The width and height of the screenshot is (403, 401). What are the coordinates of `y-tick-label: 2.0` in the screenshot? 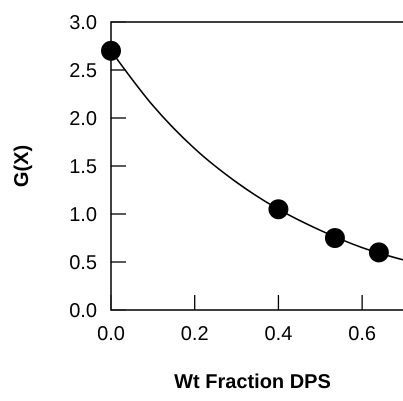 It's located at (83, 119).